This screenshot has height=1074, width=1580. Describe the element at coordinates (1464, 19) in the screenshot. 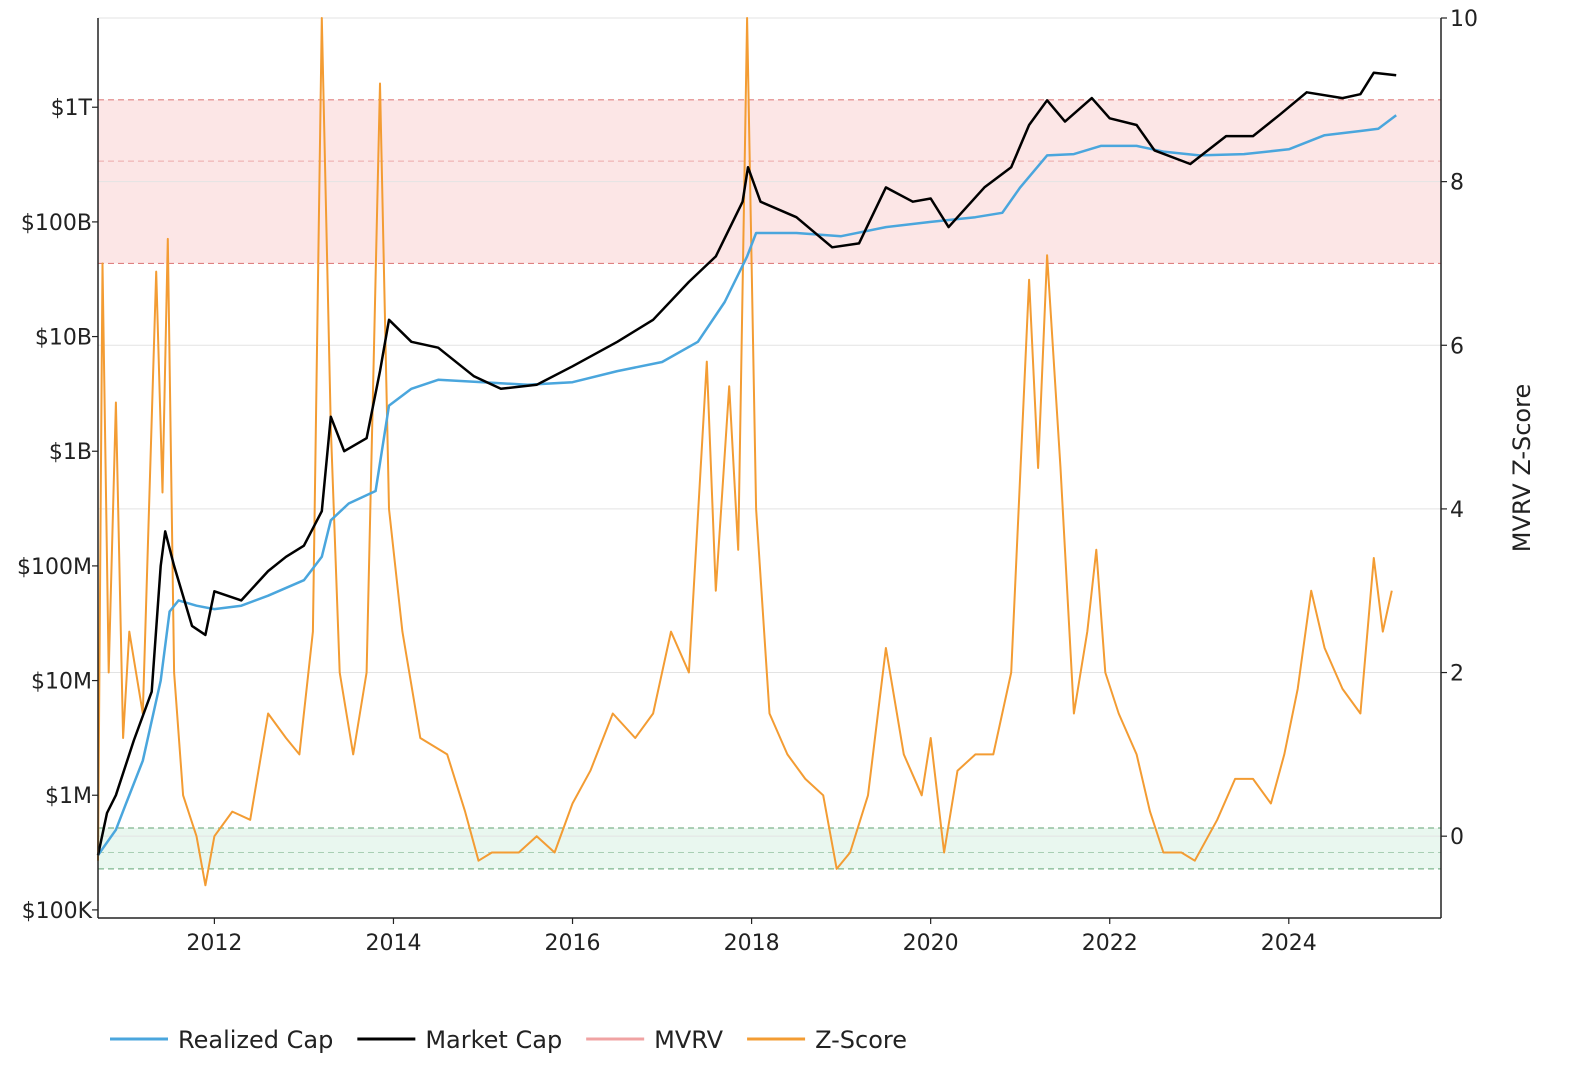

I see `right-tick-label: 10` at that location.